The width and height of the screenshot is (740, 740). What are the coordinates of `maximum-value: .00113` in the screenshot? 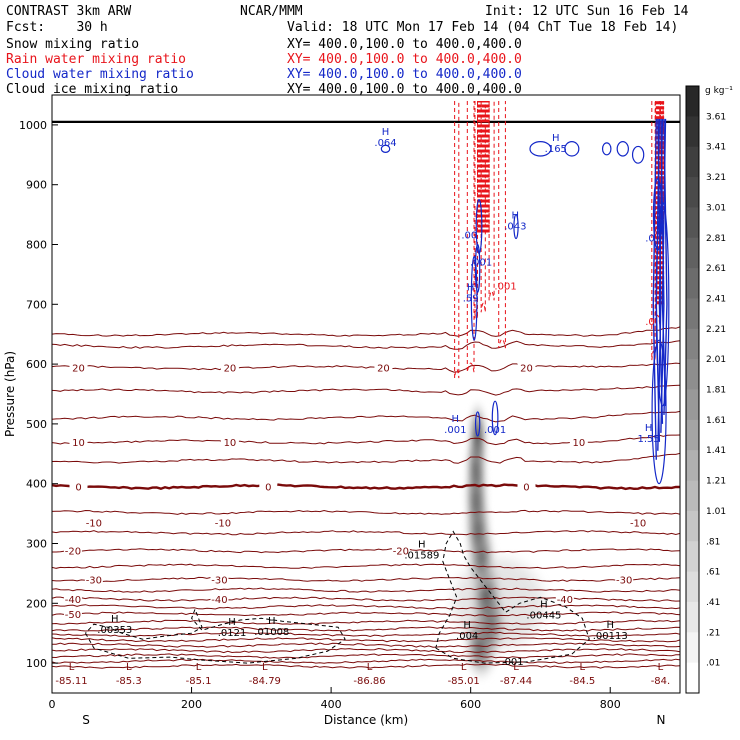 It's located at (610, 636).